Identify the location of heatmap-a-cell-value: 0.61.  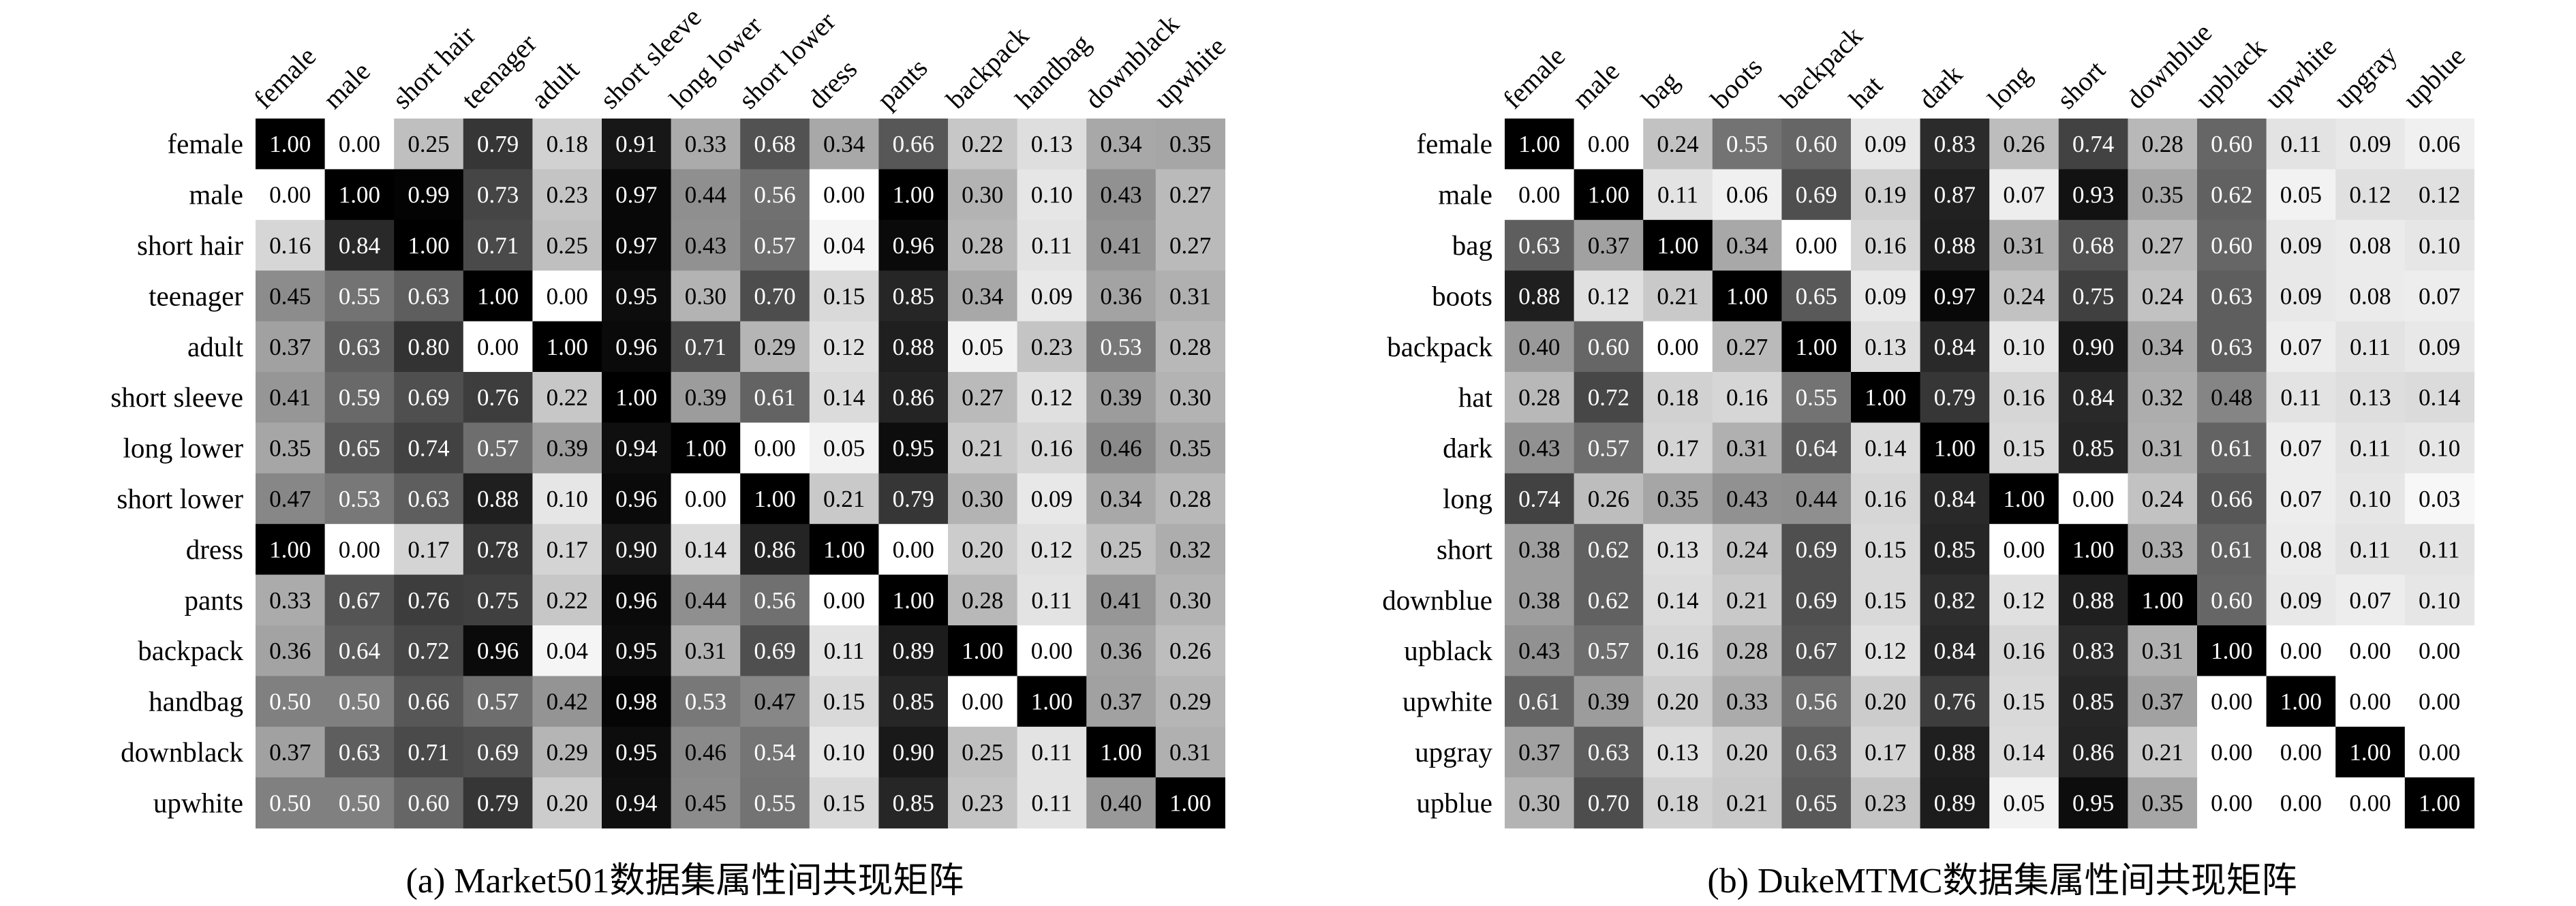
(774, 397).